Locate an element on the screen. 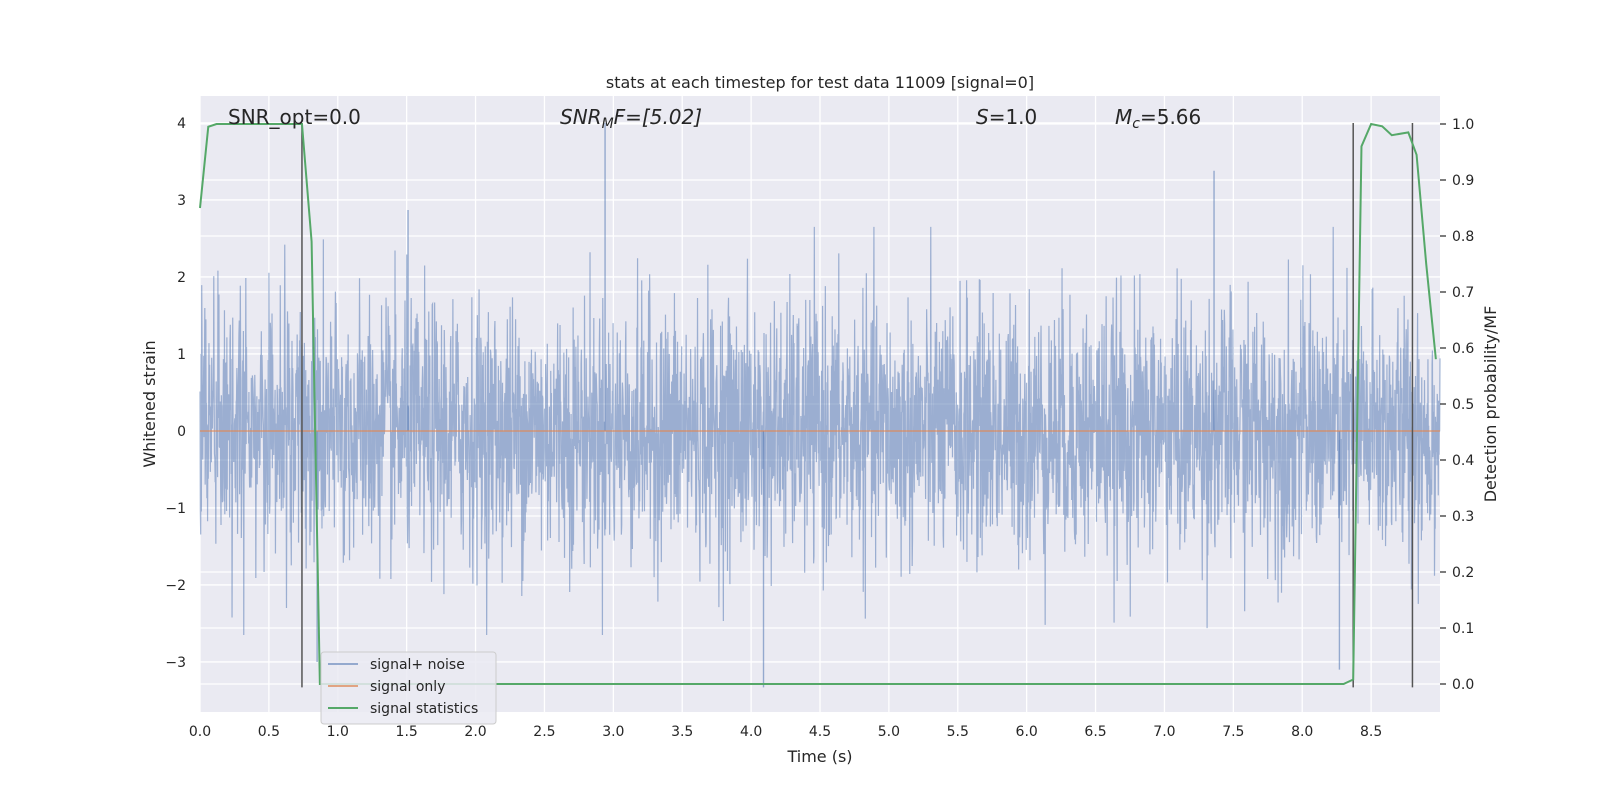 The height and width of the screenshot is (800, 1600). x-tick-label: 6.0 is located at coordinates (1027, 732).